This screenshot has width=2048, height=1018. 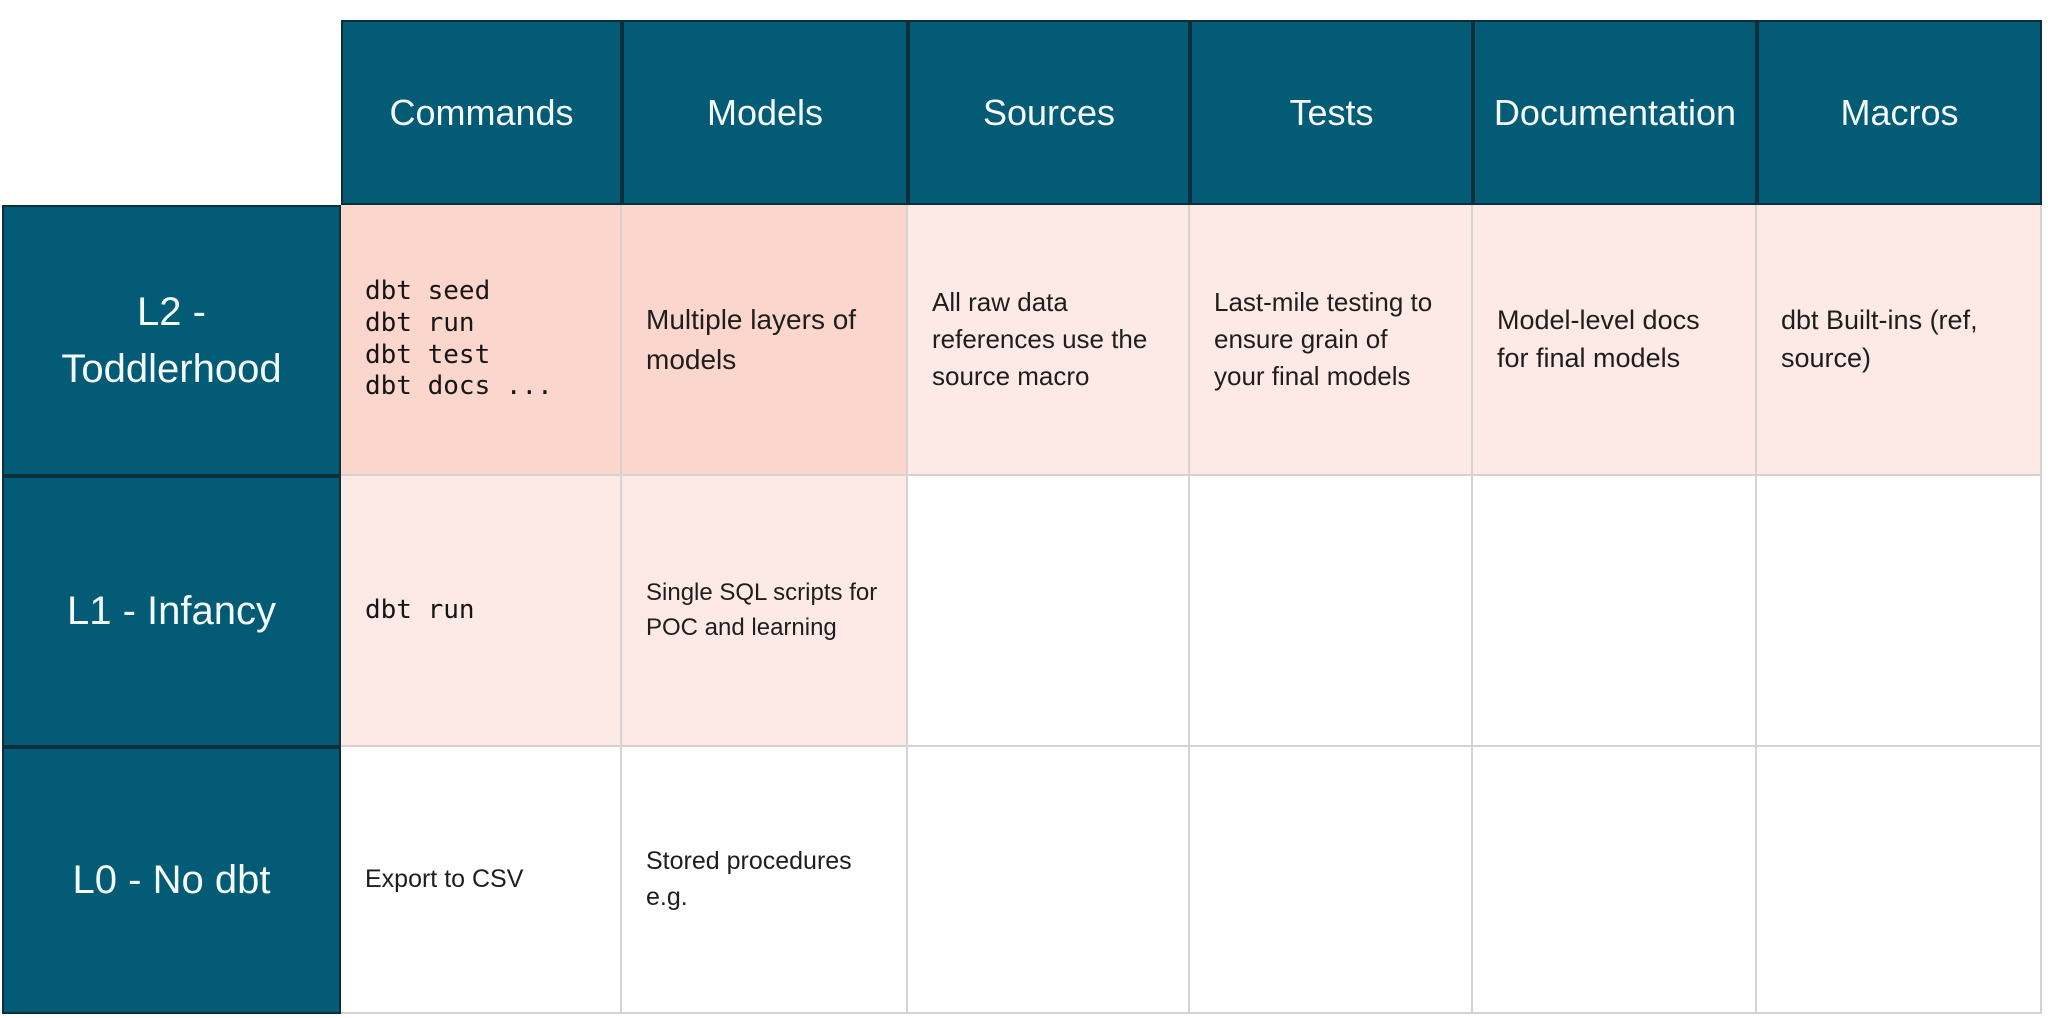 I want to click on cell-l1-sources, so click(x=1049, y=611).